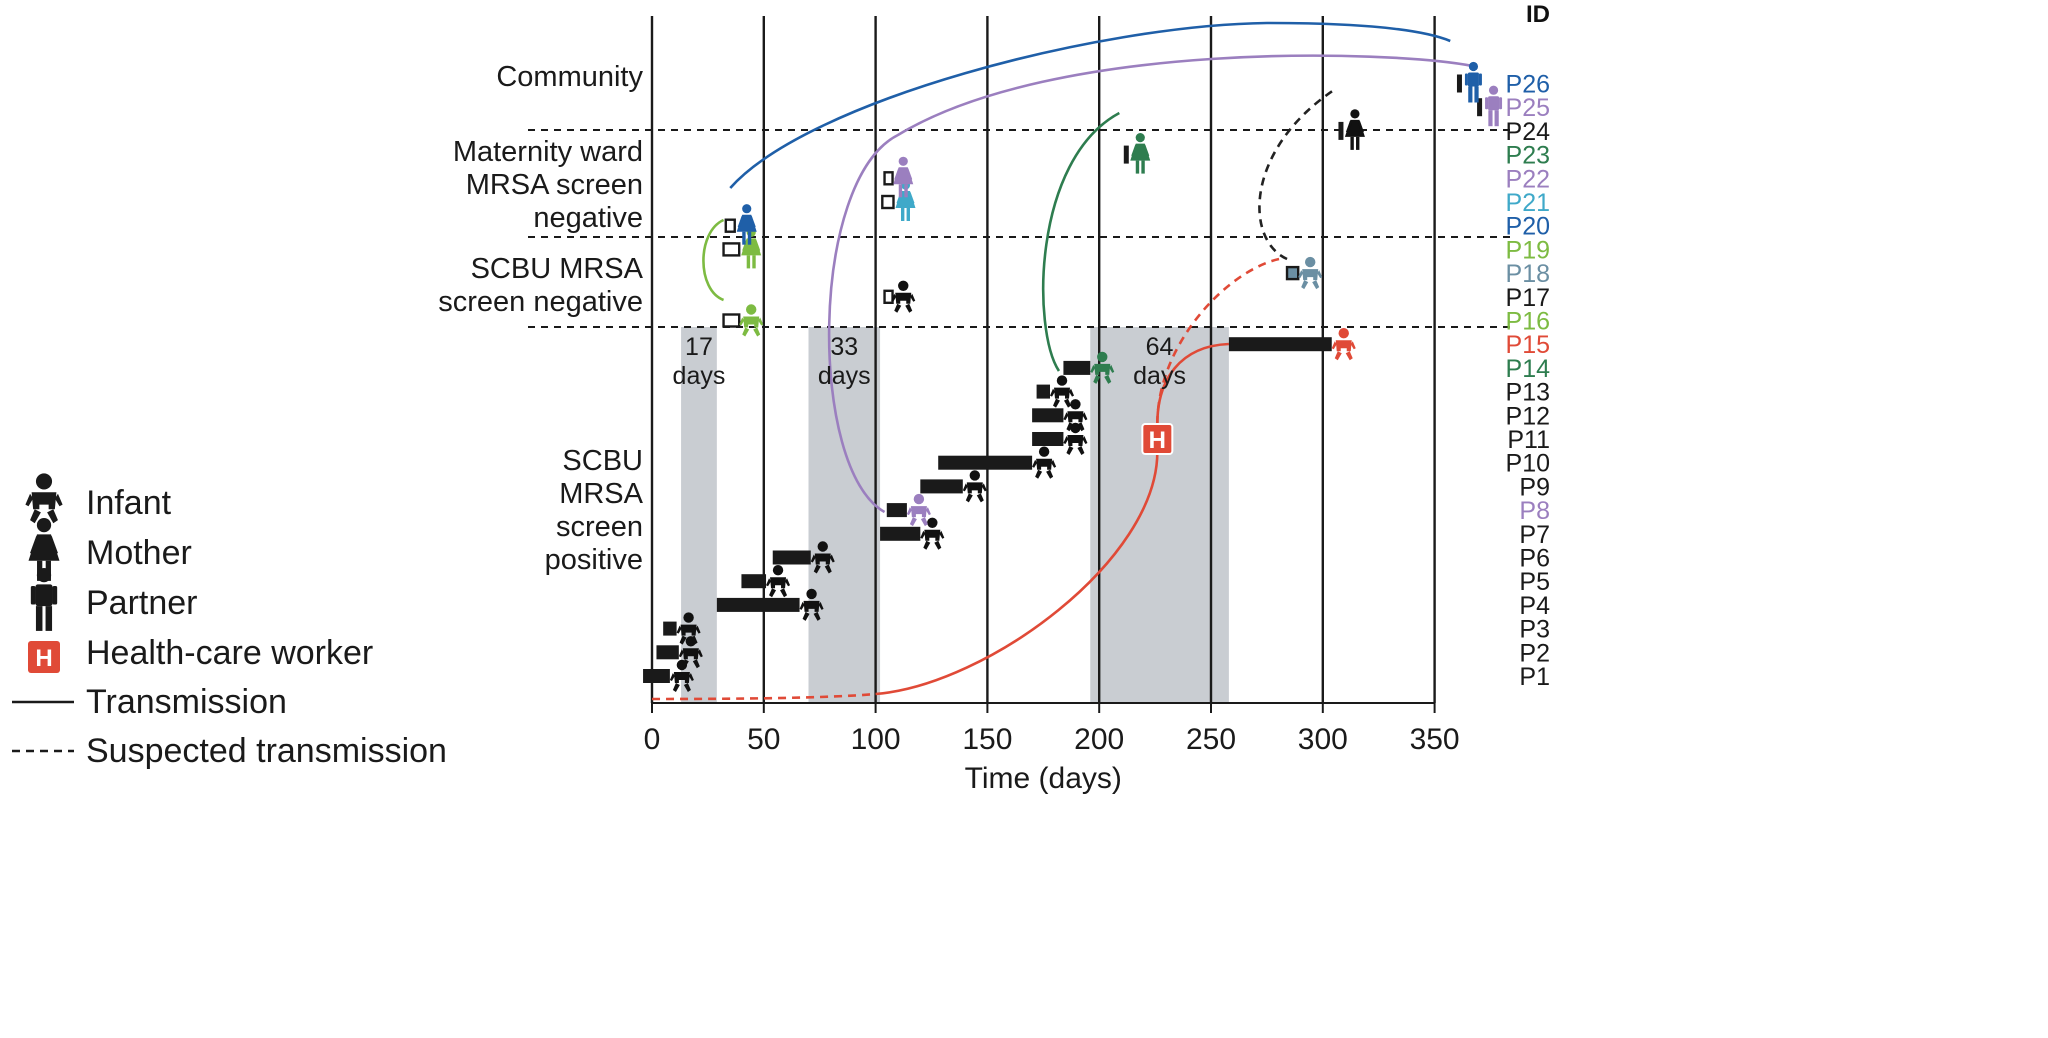  What do you see at coordinates (229, 653) in the screenshot?
I see `legend-hcw-label: Health-care worker` at bounding box center [229, 653].